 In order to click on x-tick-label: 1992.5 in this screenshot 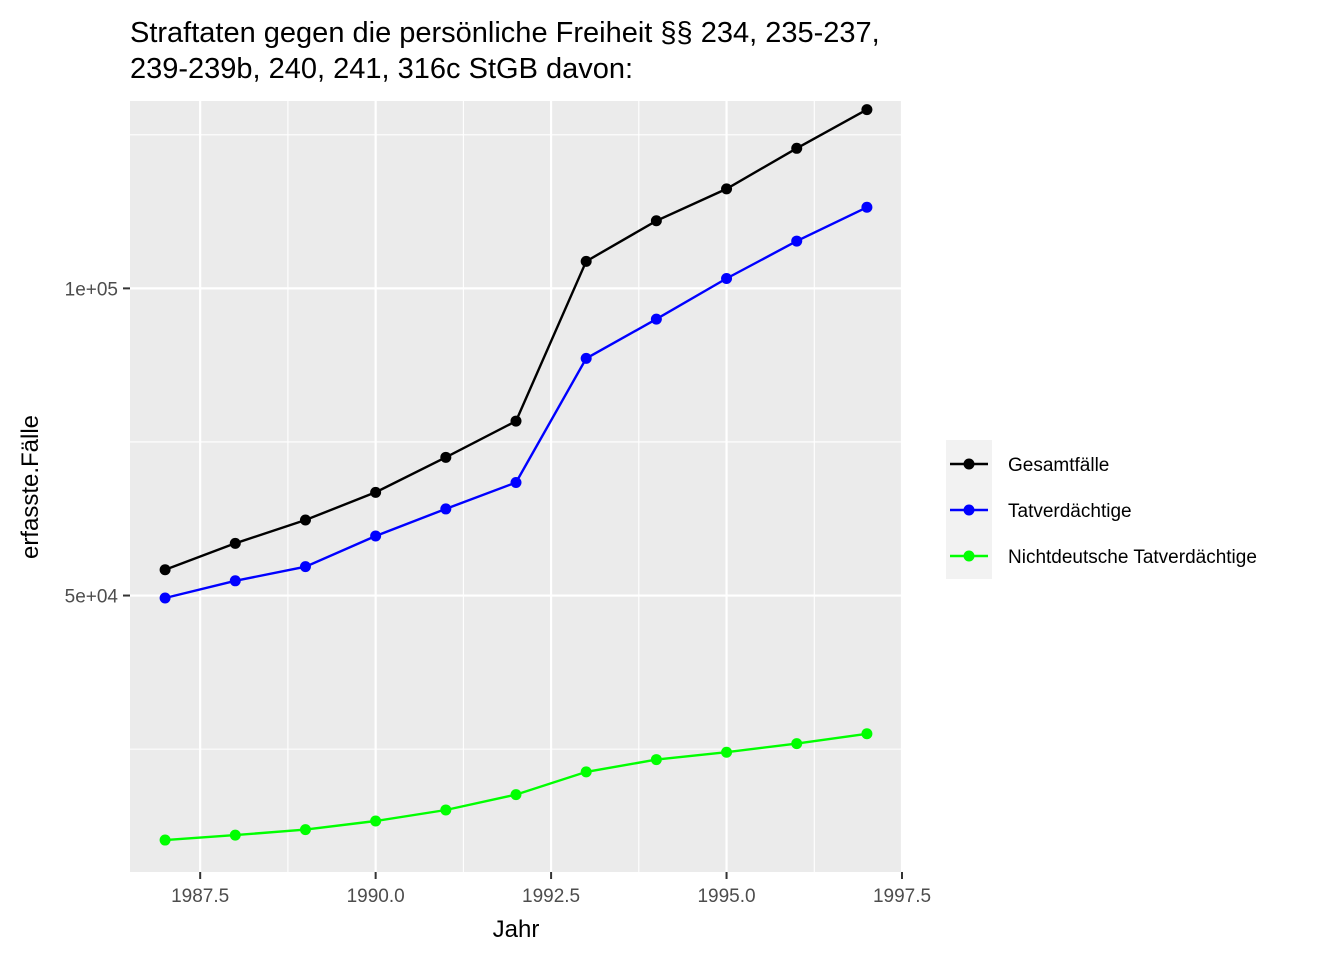, I will do `click(551, 896)`.